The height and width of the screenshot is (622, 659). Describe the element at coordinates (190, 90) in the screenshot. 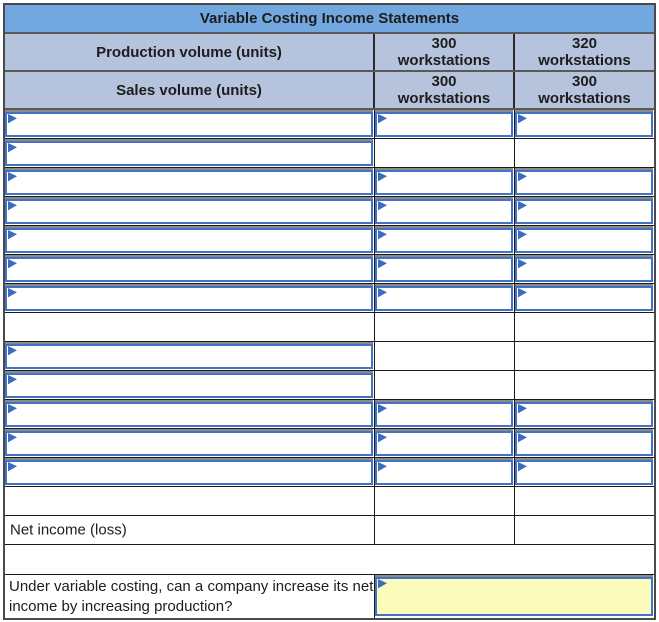

I see `sales-volume-label: Sales volume (units)` at that location.